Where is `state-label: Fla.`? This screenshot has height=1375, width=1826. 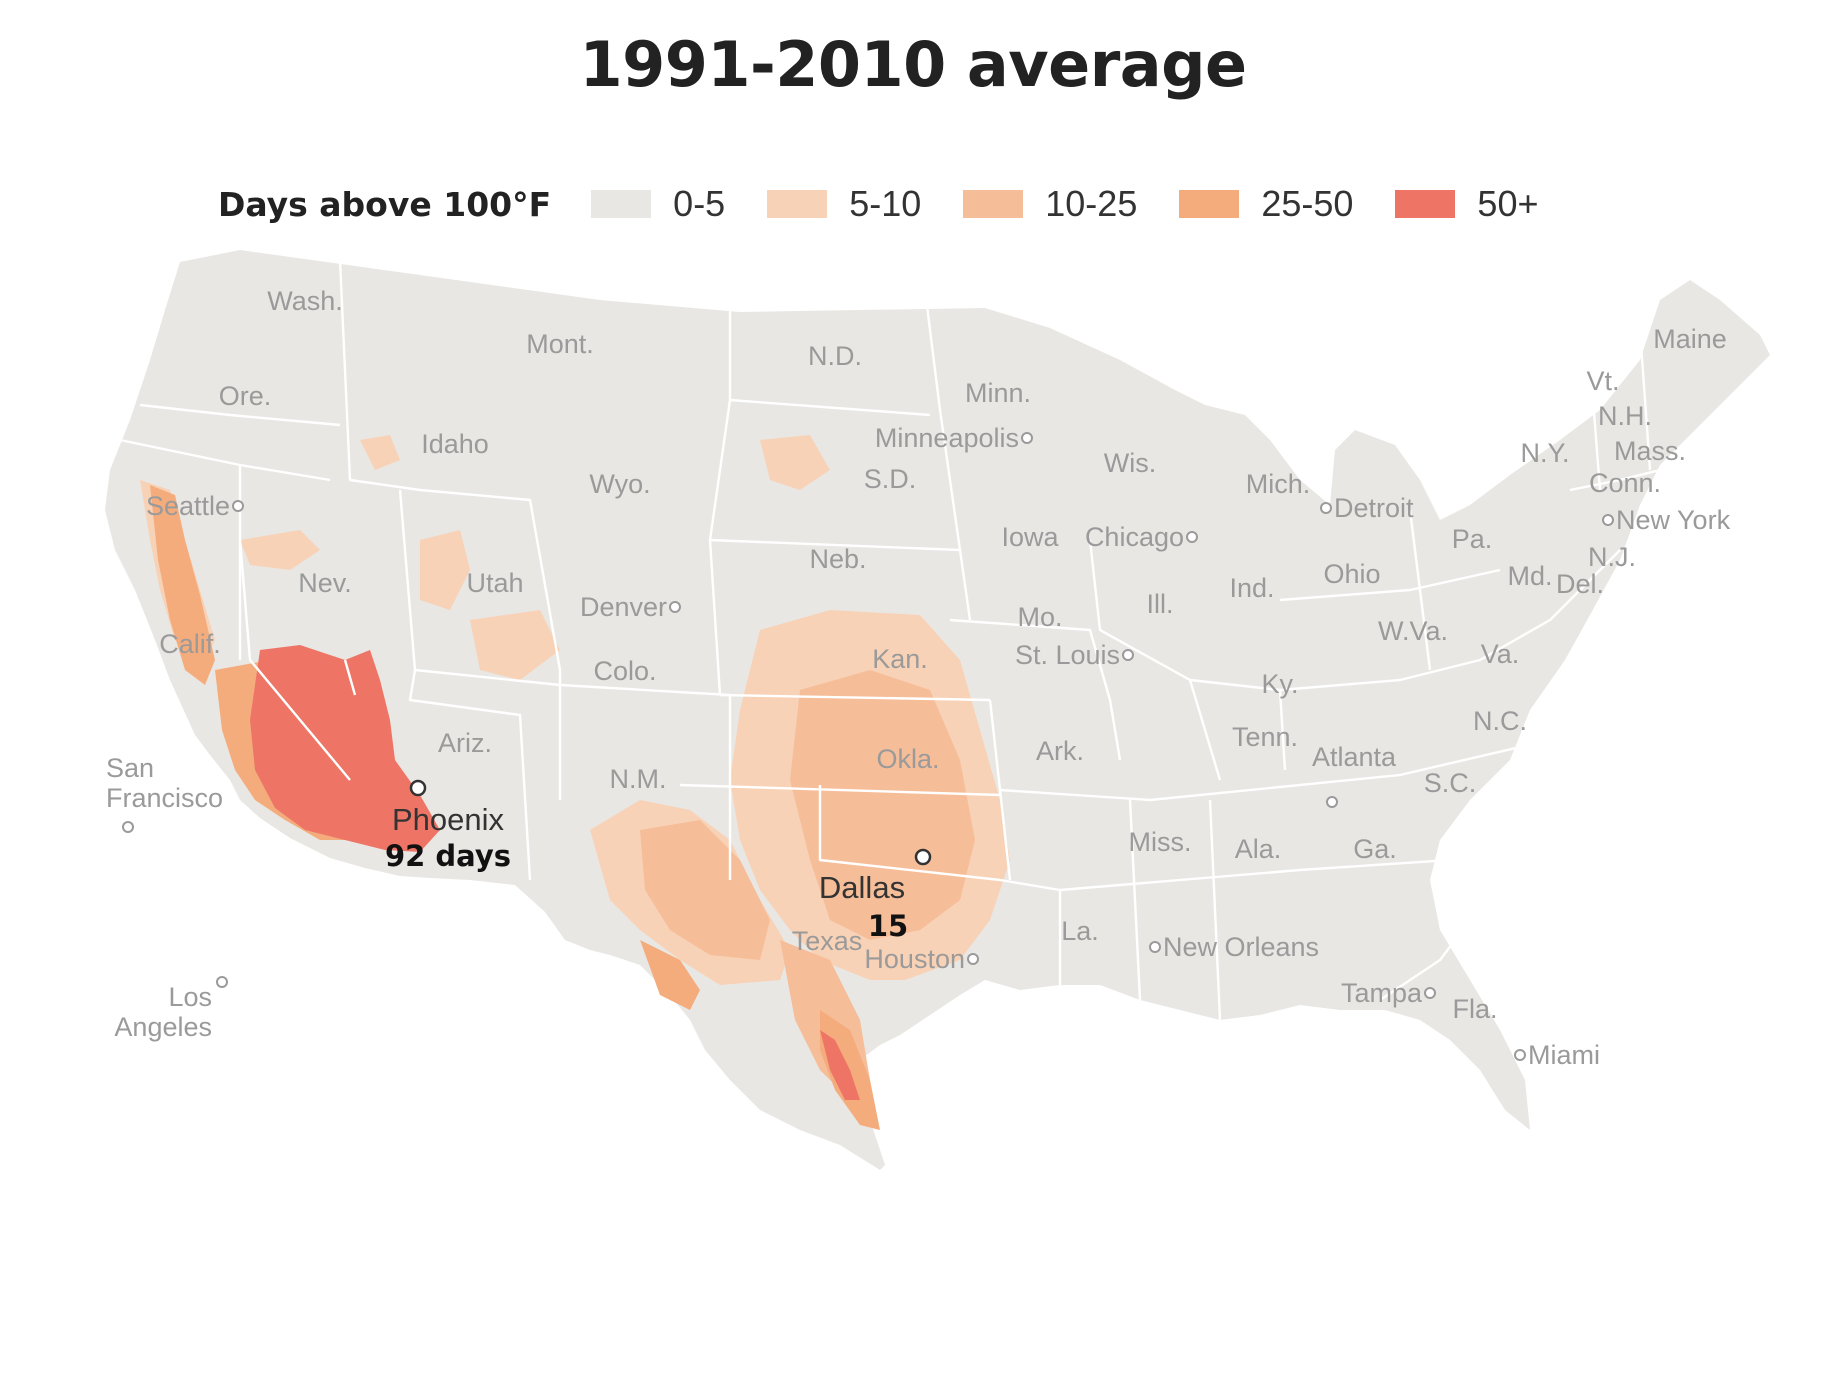 state-label: Fla. is located at coordinates (1474, 1009).